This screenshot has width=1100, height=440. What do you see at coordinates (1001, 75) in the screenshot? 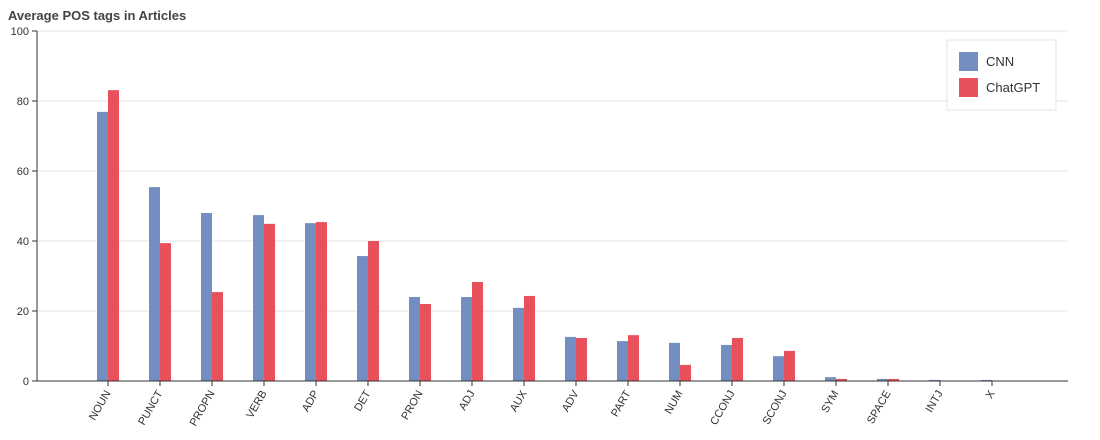
I see `legend-box` at bounding box center [1001, 75].